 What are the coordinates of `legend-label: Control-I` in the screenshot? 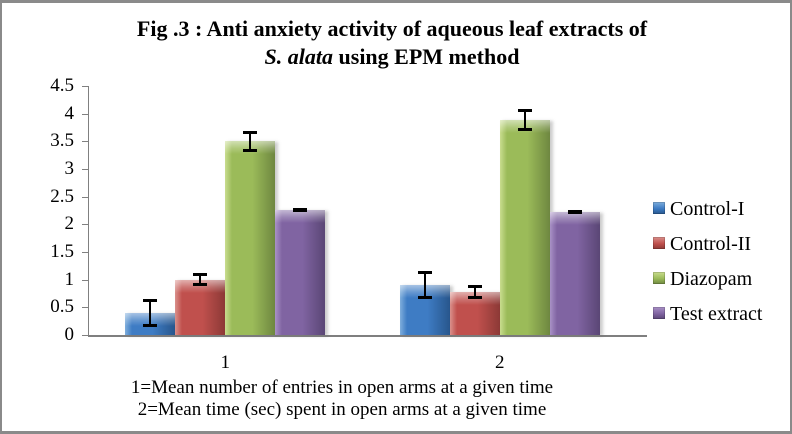 It's located at (707, 209).